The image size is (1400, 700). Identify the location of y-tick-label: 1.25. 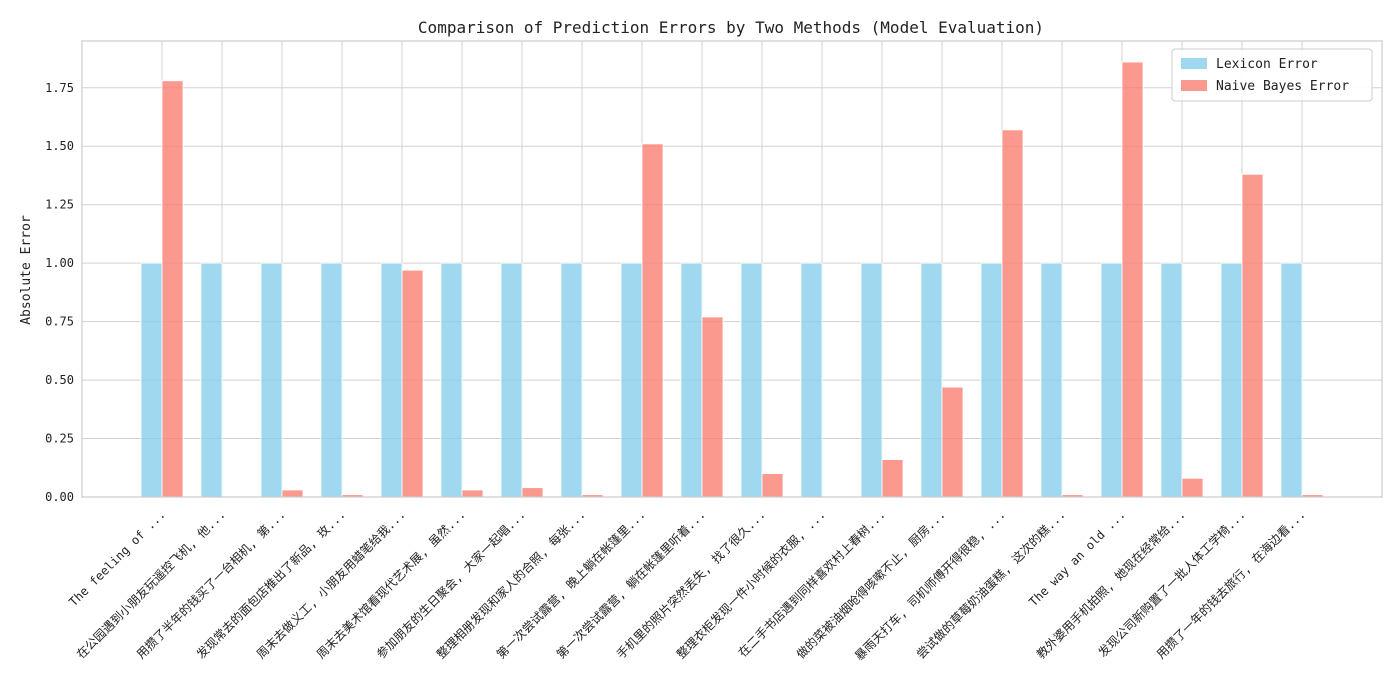
(59, 205).